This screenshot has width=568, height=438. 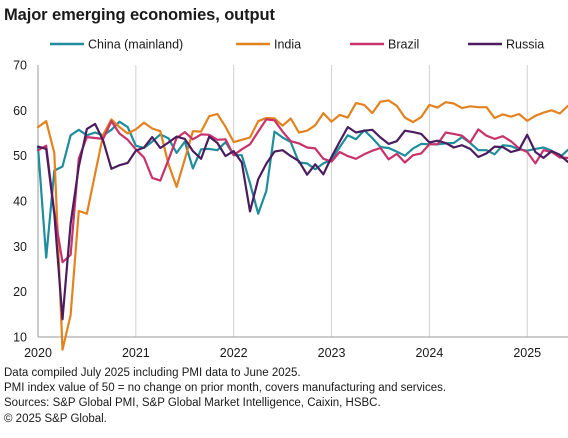 I want to click on legend-label-russia: Russia, so click(x=525, y=45).